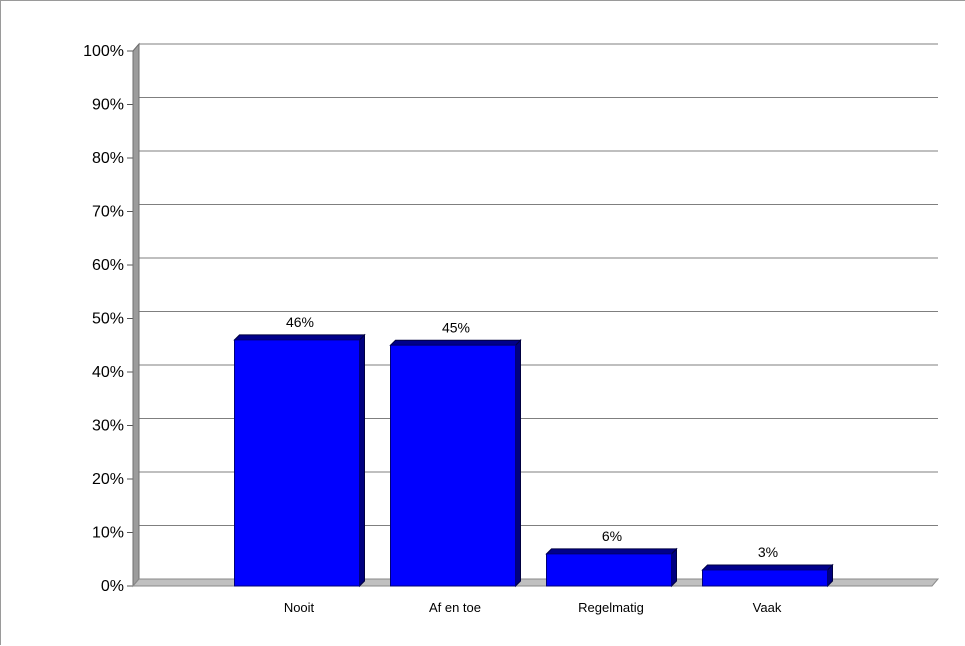 The height and width of the screenshot is (646, 965). What do you see at coordinates (611, 607) in the screenshot?
I see `x-tick-label: Regelmatig` at bounding box center [611, 607].